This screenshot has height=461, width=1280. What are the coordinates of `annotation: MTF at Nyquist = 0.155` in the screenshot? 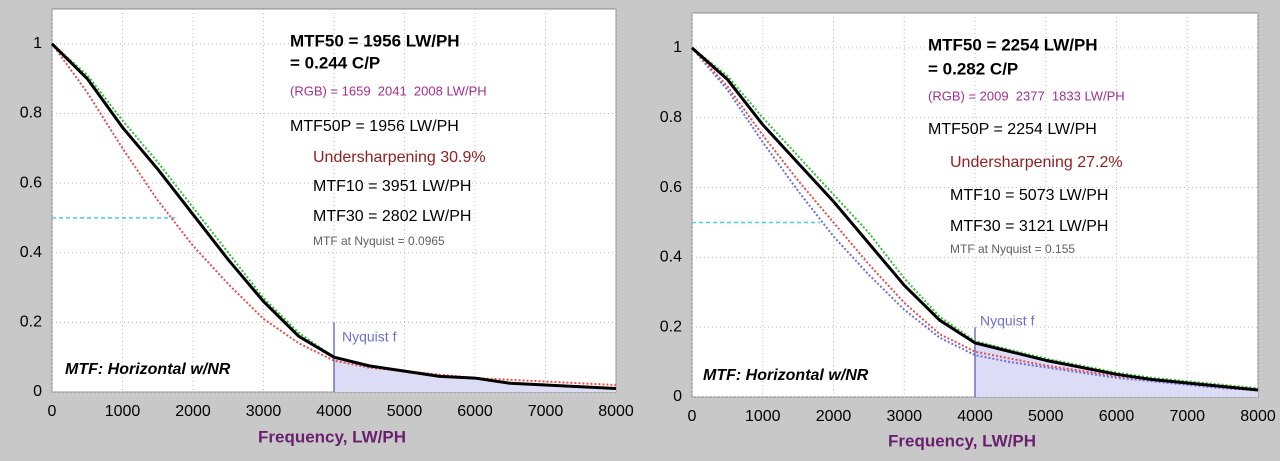 It's located at (1012, 249).